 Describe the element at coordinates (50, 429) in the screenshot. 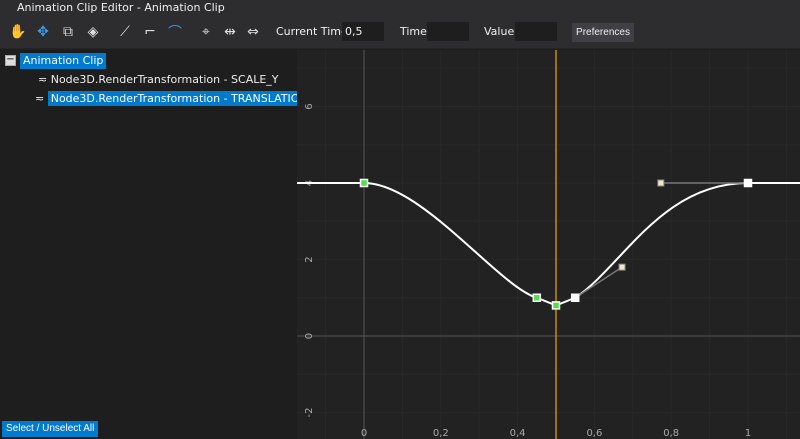

I see `select-unselect-all-button: Select / Unselect All` at that location.